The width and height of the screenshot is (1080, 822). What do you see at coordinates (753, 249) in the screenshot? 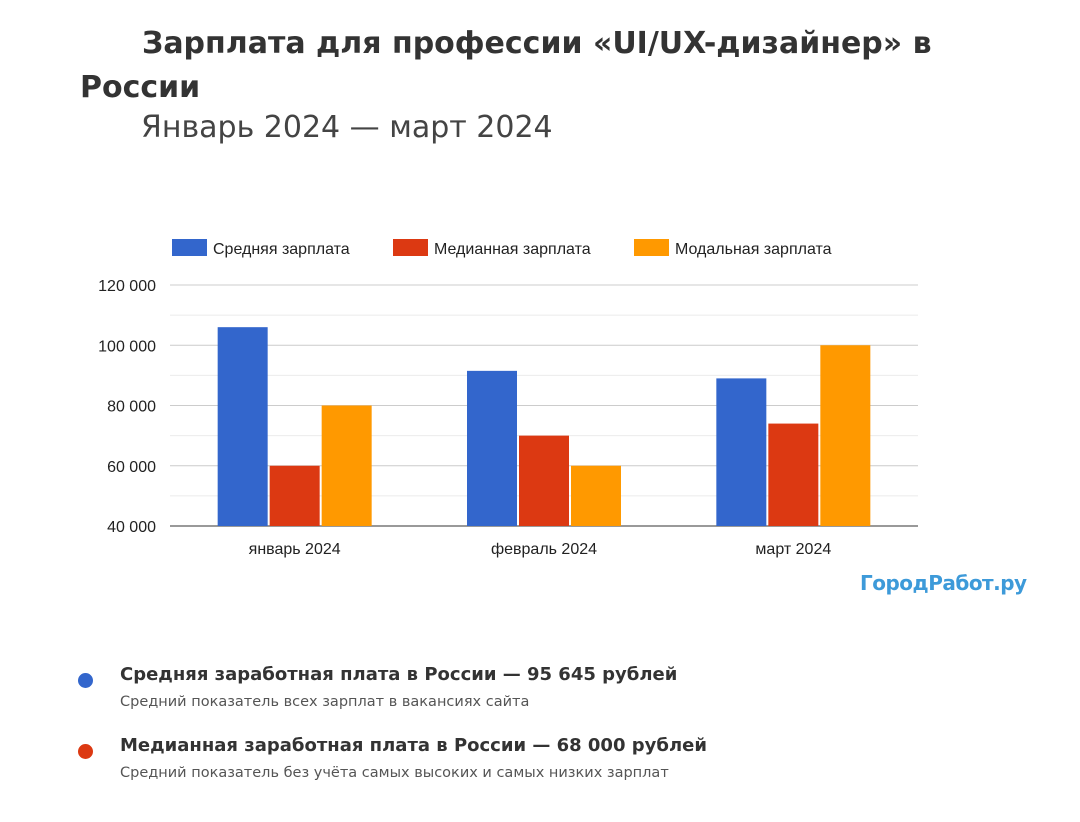
I see `legend-label: Модальная зарплата` at bounding box center [753, 249].